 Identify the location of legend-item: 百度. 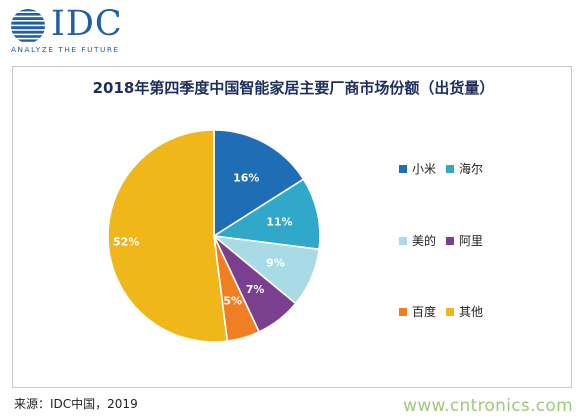
(417, 311).